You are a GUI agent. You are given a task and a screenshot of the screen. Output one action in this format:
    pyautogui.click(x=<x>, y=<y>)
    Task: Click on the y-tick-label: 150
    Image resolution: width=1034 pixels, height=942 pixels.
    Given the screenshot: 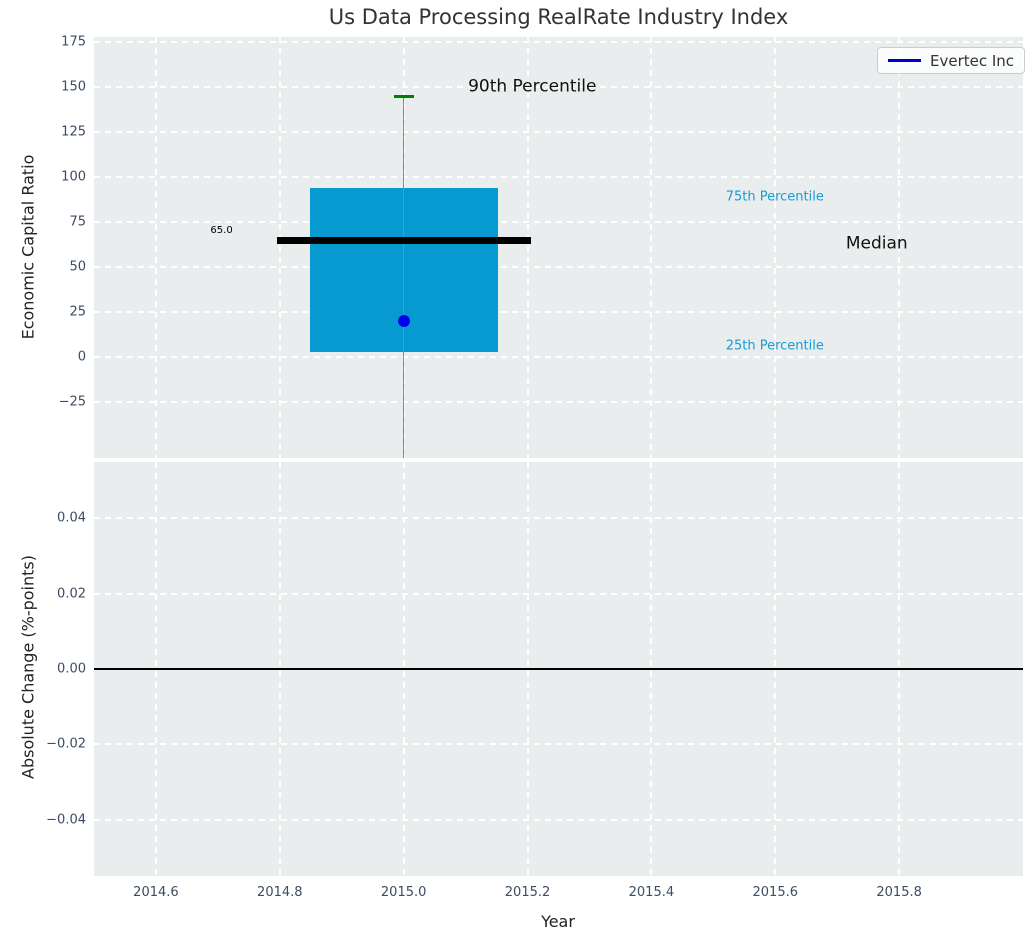 What is the action you would take?
    pyautogui.click(x=73, y=87)
    